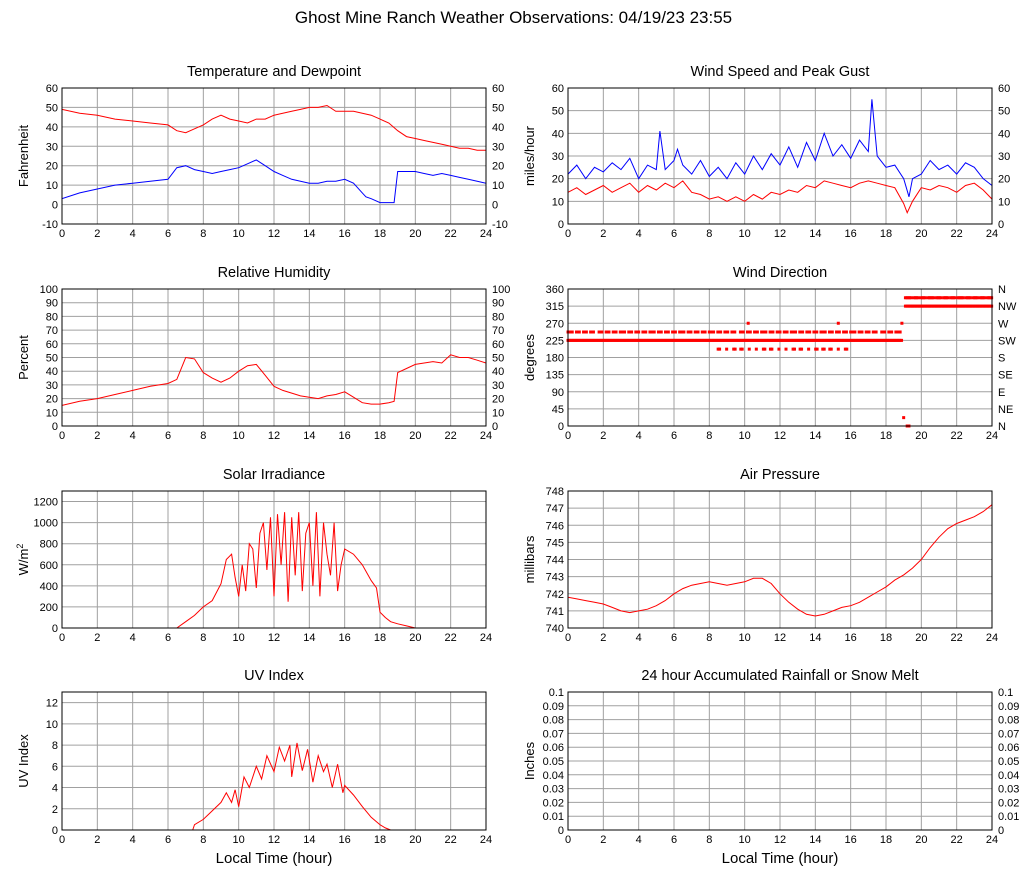 The width and height of the screenshot is (1027, 878). What do you see at coordinates (558, 112) in the screenshot?
I see `y-tick-label: 50` at bounding box center [558, 112].